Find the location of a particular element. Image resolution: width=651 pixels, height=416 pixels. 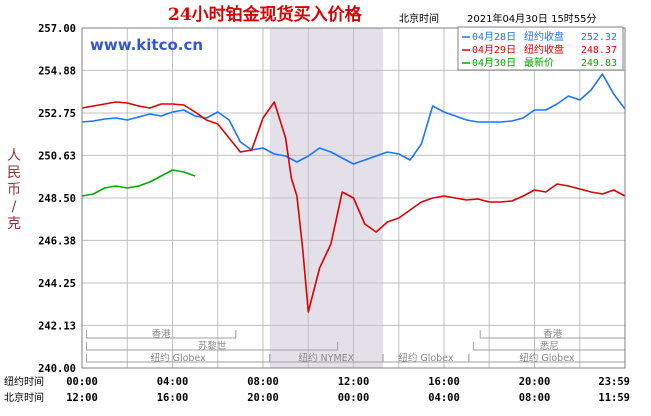

chart-title: 24小时铂金现货买入价格 is located at coordinates (265, 14).